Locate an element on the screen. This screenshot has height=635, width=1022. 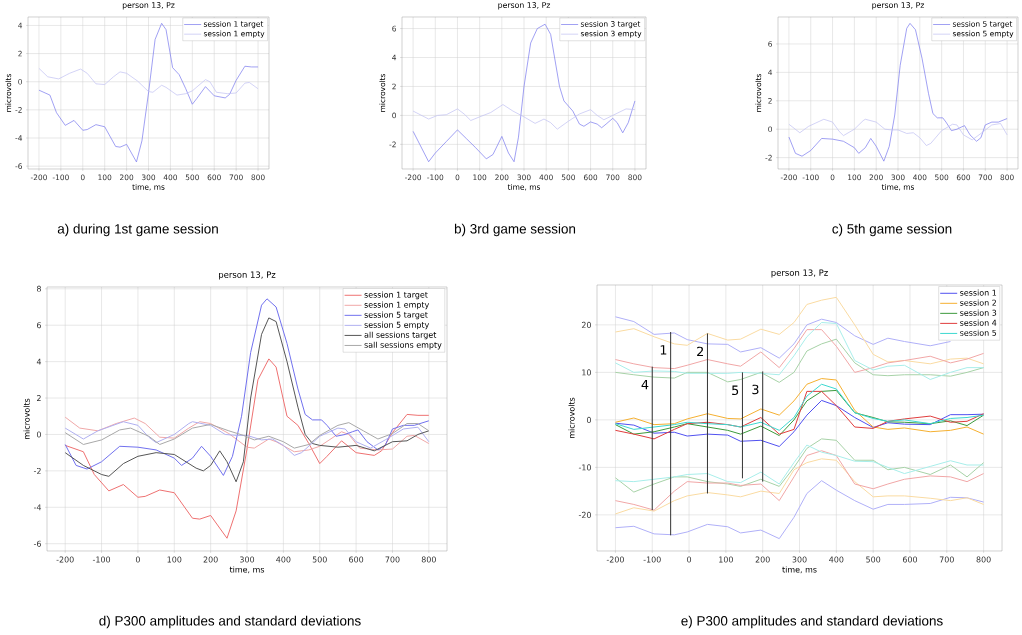
text: c) 5th game session is located at coordinates (892, 230).